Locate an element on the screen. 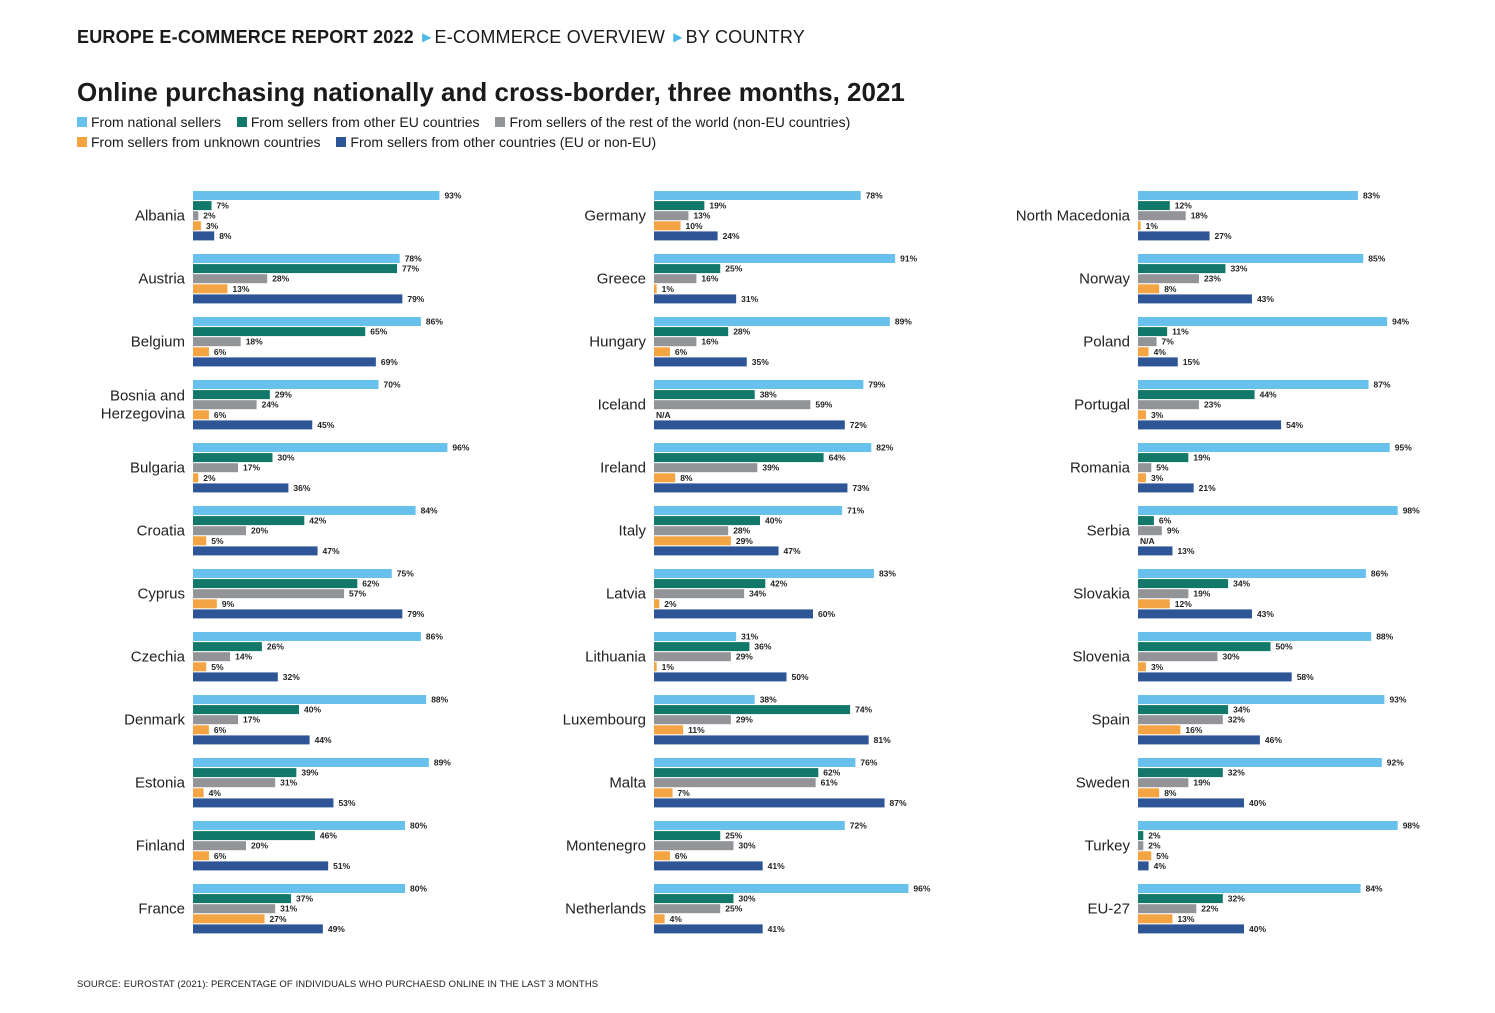  data-label: 36% is located at coordinates (301, 488).